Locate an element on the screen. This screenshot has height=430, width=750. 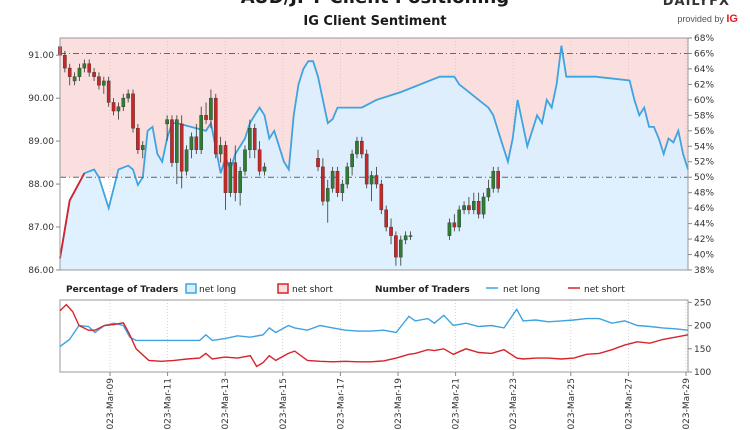
y-right-tick-label: 42% is located at coordinates (704, 240).